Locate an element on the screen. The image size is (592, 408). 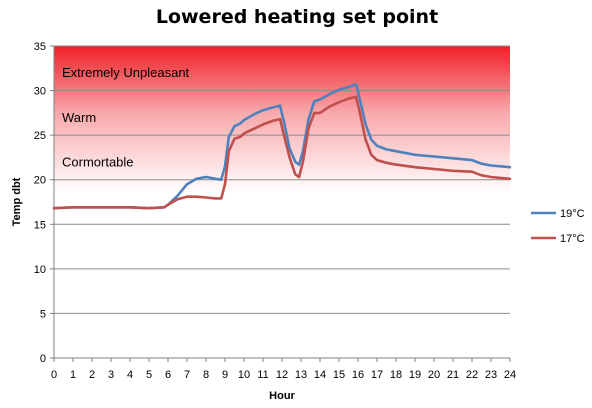
x-tick-label-0: 0 is located at coordinates (54, 375).